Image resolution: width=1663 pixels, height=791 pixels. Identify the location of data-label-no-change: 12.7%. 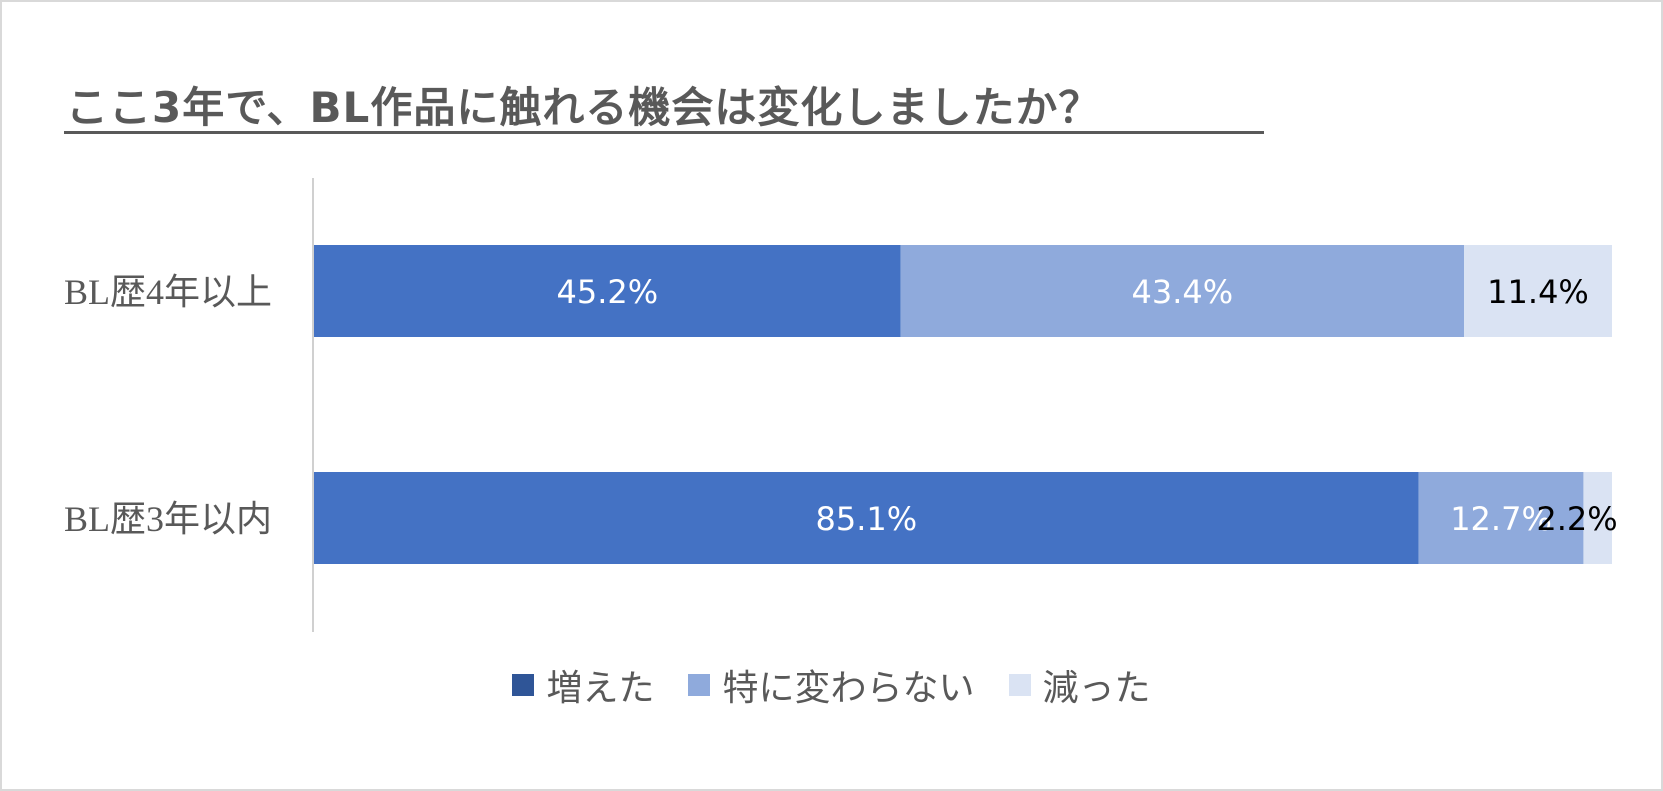
(1501, 519).